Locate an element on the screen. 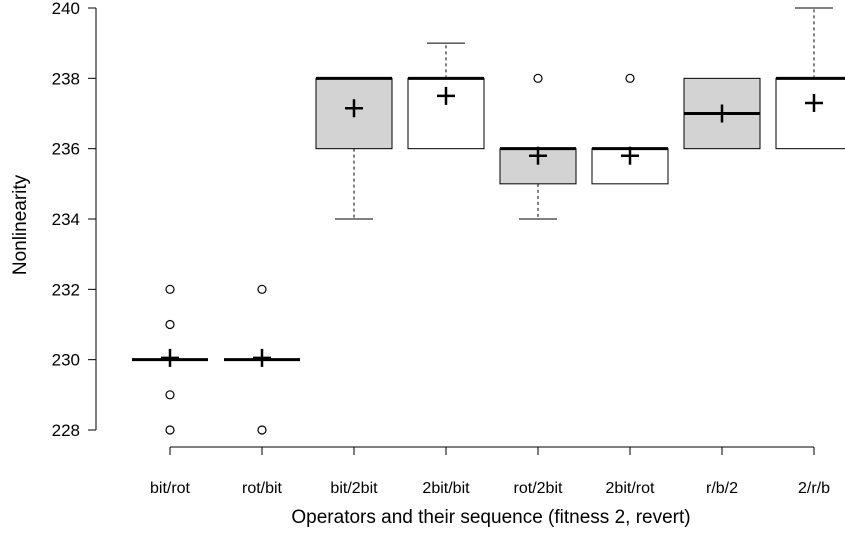  y-axis: 228 230 232 234 236 238 240 is located at coordinates (74, 220).